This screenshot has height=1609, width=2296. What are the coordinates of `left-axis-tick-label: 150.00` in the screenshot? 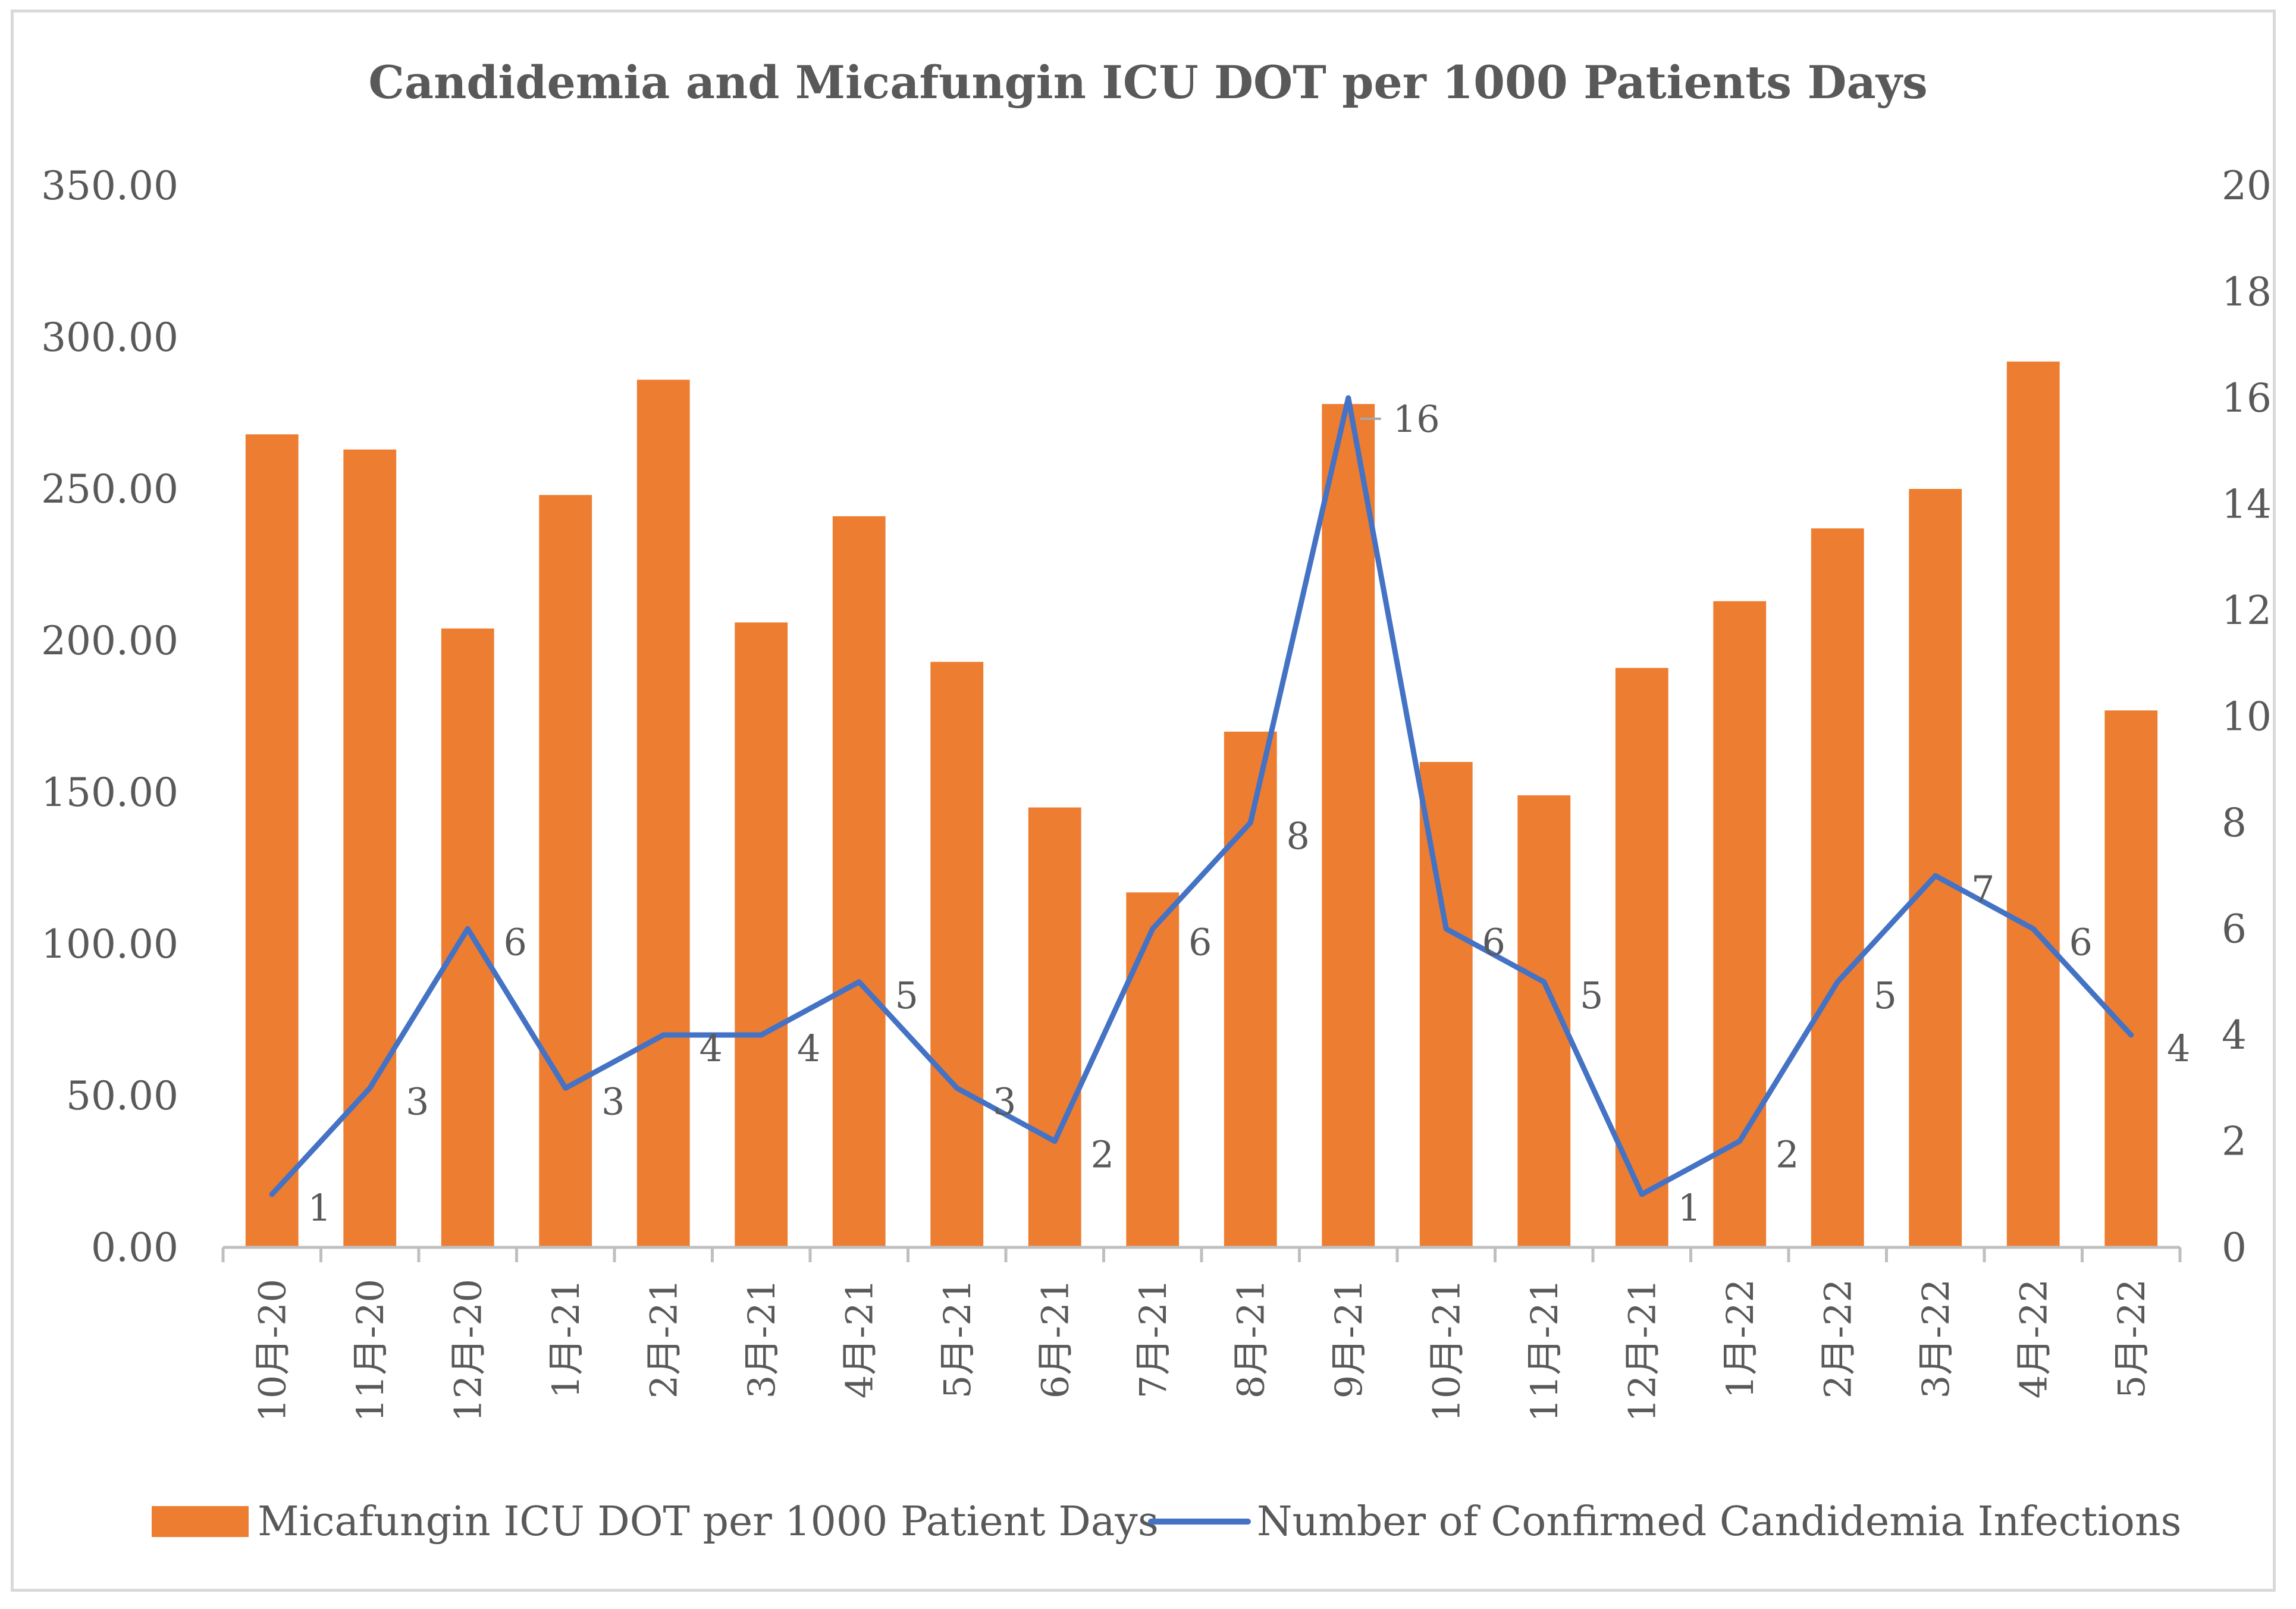 It's located at (109, 793).